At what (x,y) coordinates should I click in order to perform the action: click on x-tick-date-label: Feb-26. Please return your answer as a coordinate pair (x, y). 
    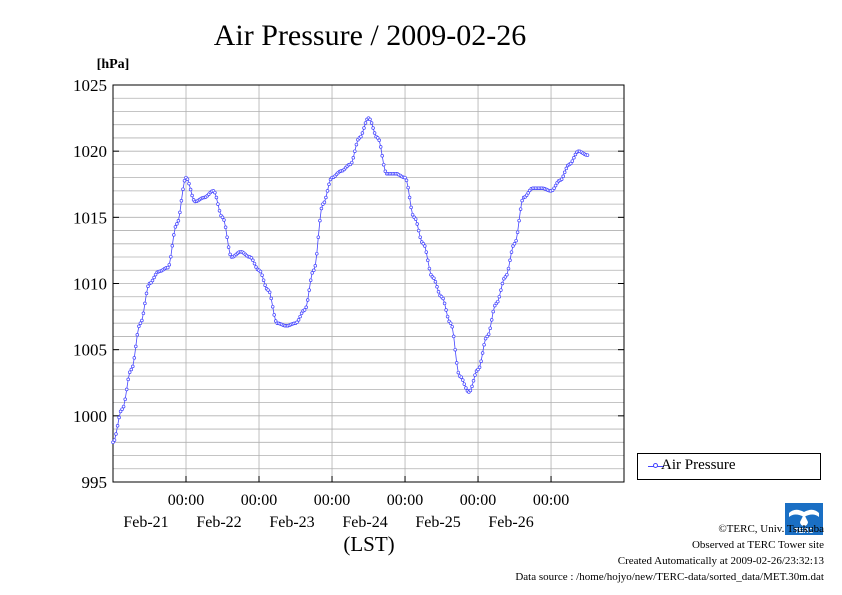
    Looking at the image, I should click on (510, 522).